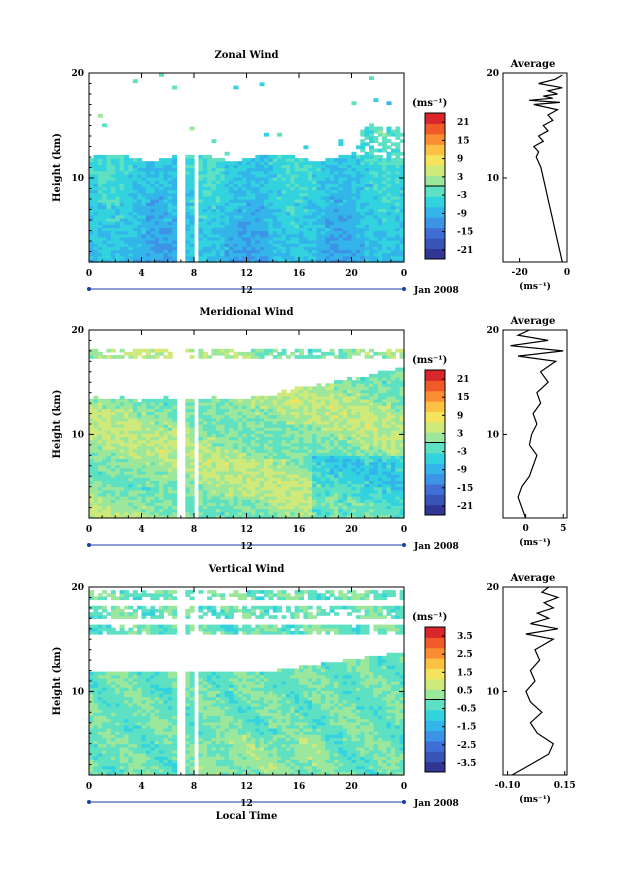 This screenshot has width=622, height=873. Describe the element at coordinates (460, 178) in the screenshot. I see `colorbar-tick-label: 3` at that location.